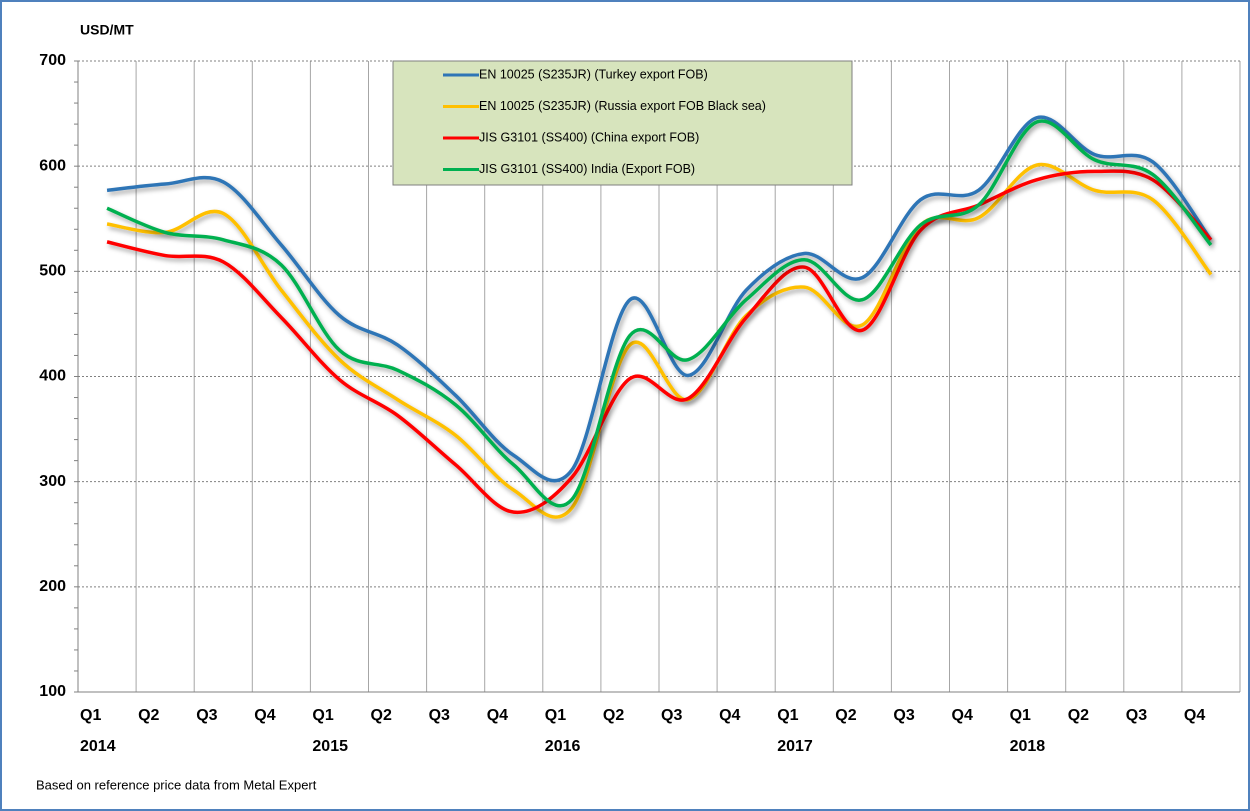 This screenshot has height=811, width=1250. Describe the element at coordinates (593, 74) in the screenshot. I see `legend-label: EN 10025 (S235JR) (Turkey export FOB)` at that location.